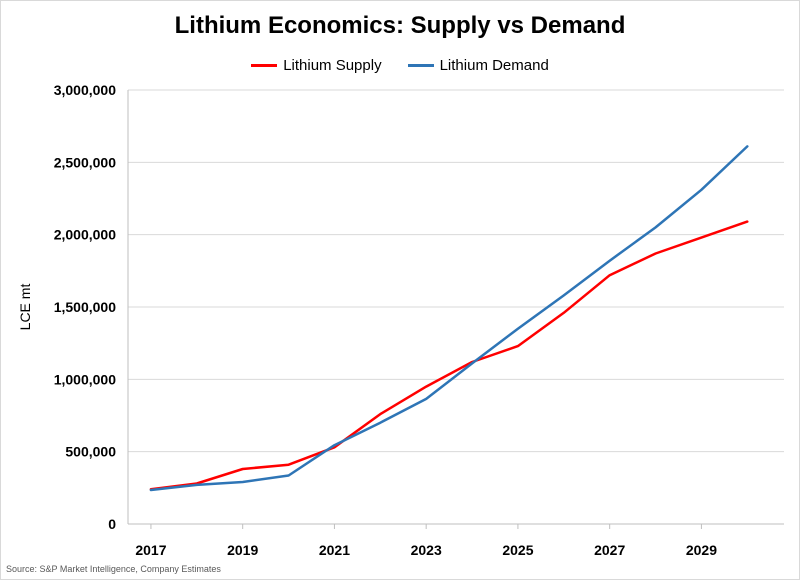  Describe the element at coordinates (85, 162) in the screenshot. I see `y-tick-label: 2,500,000` at that location.